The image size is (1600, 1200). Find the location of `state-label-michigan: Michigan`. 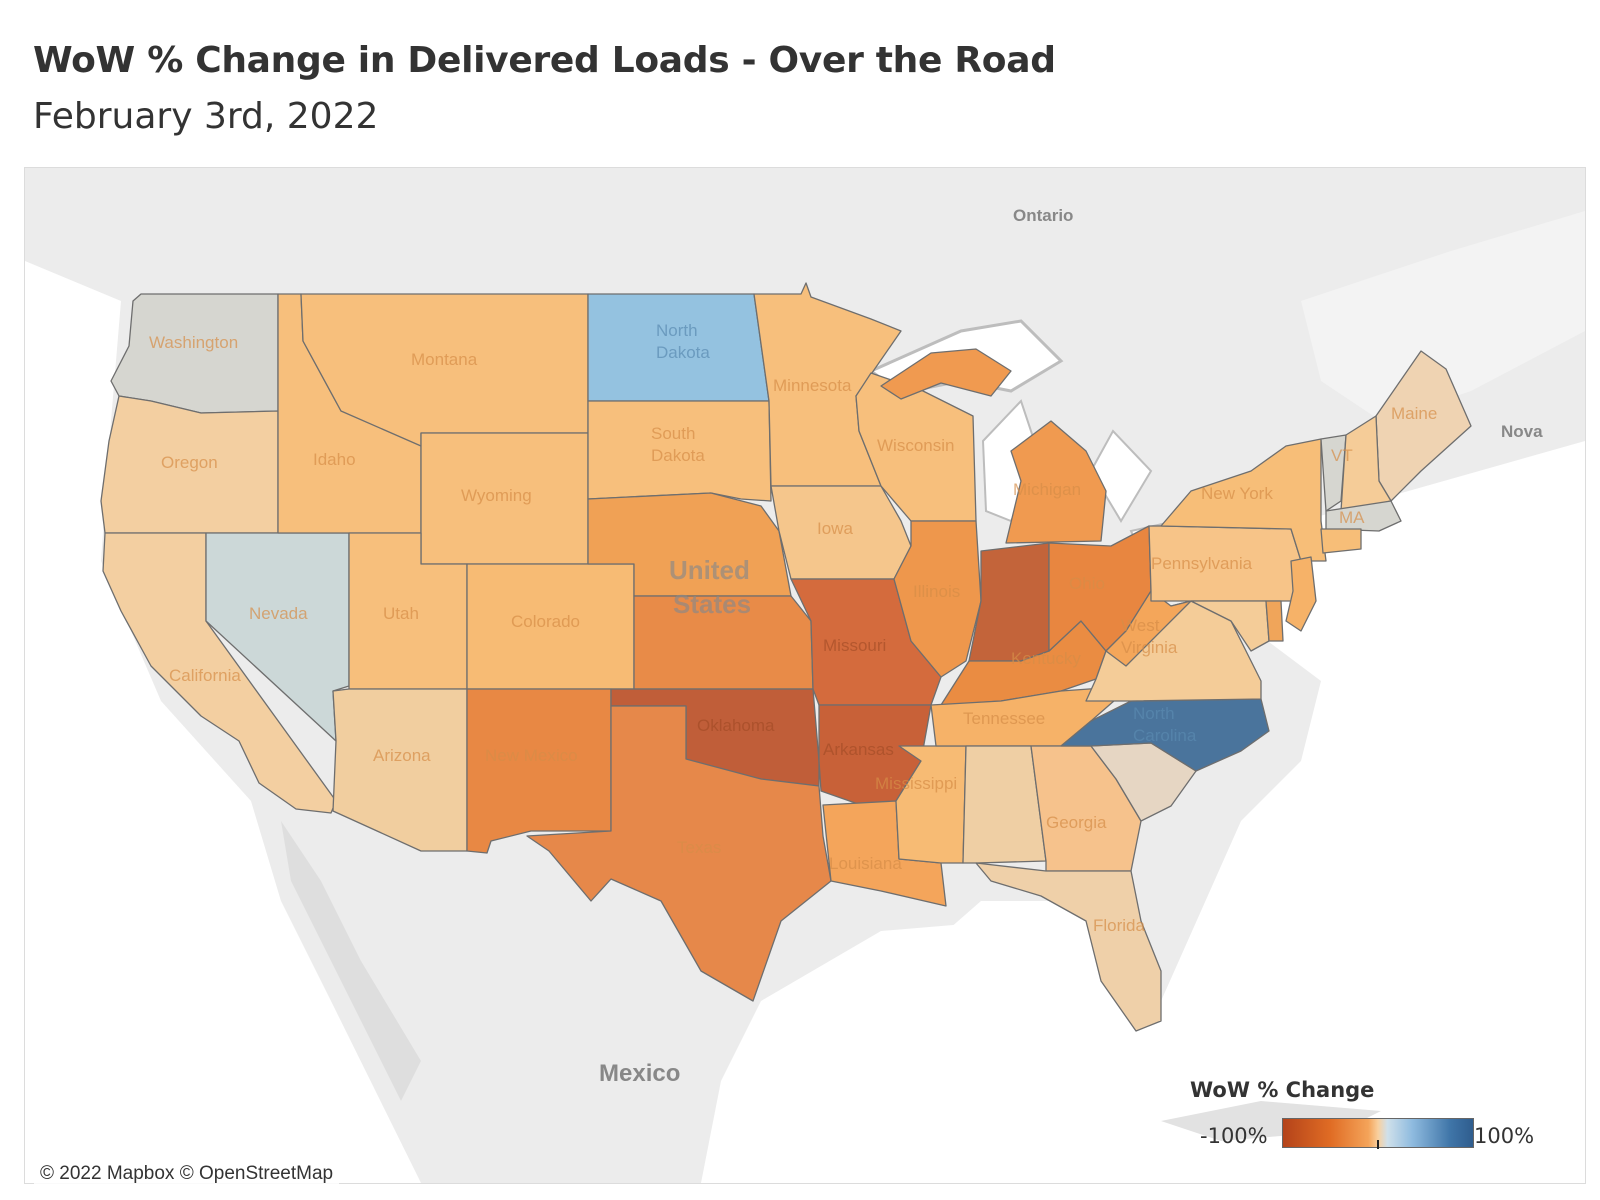

state-label-michigan: Michigan is located at coordinates (1047, 489).